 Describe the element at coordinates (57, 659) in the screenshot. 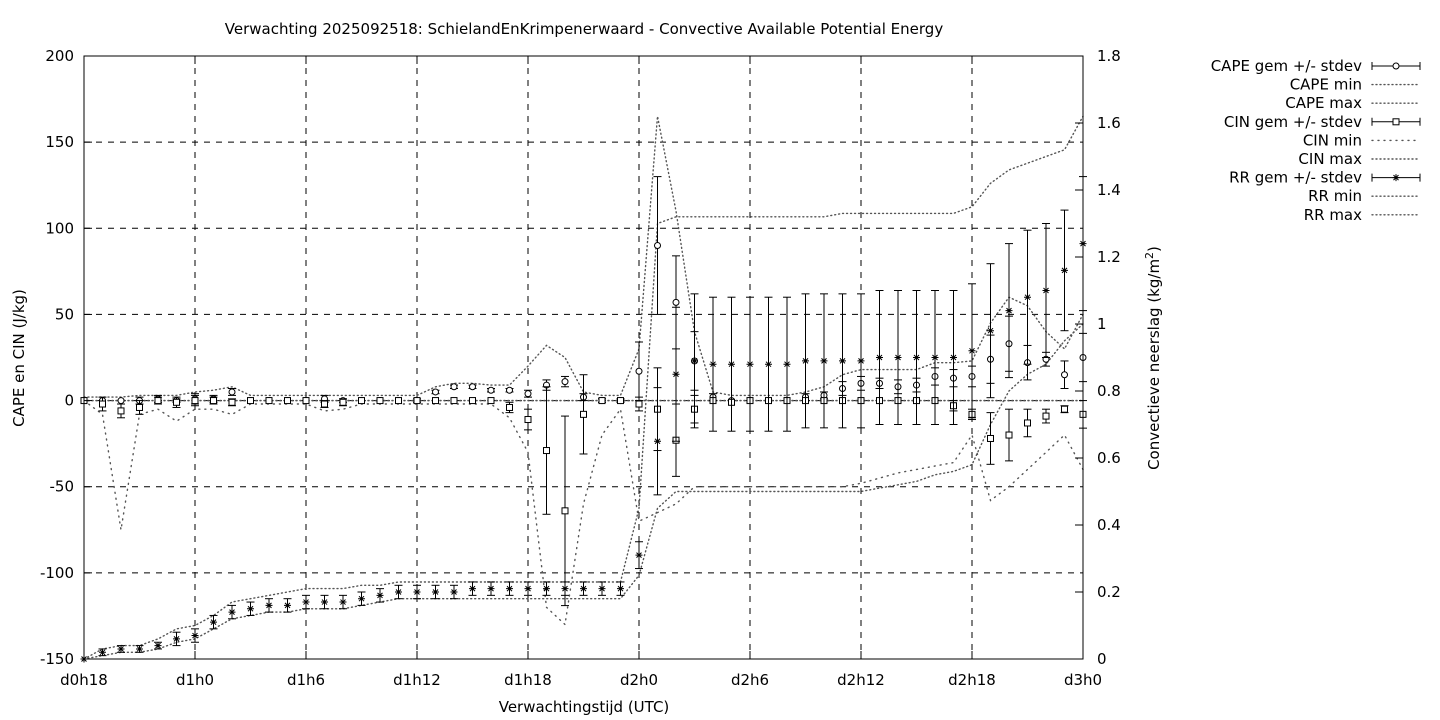

I see `y-tick-label: -150` at that location.